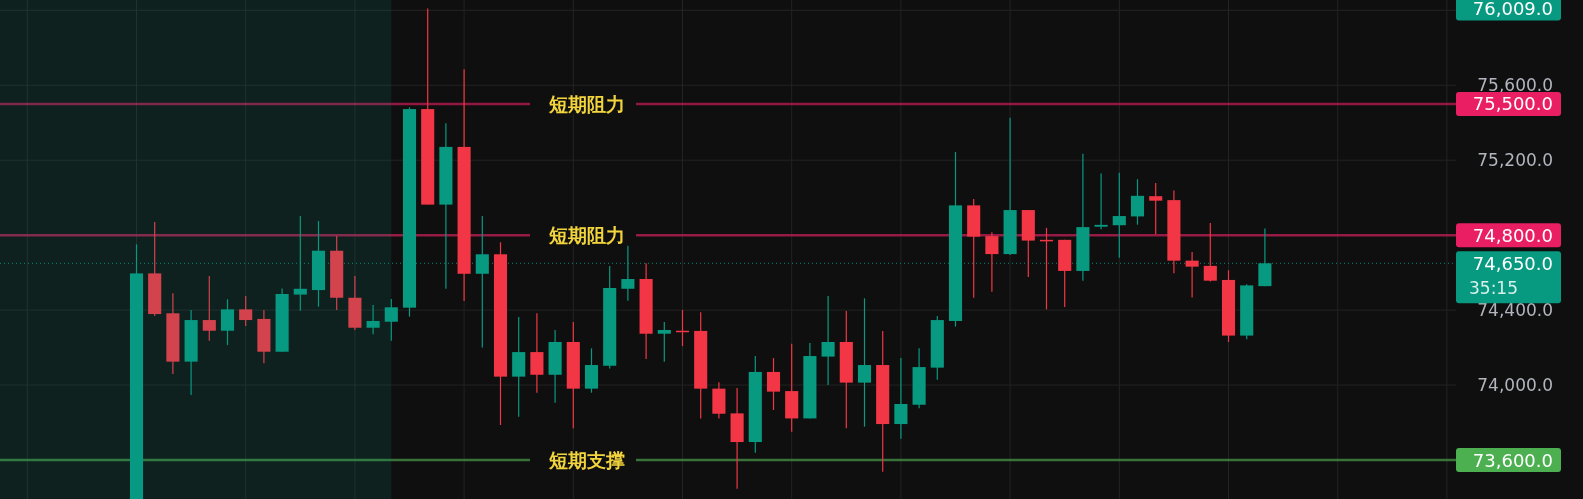  What do you see at coordinates (1515, 310) in the screenshot?
I see `y-tick-label: 74,400.0` at bounding box center [1515, 310].